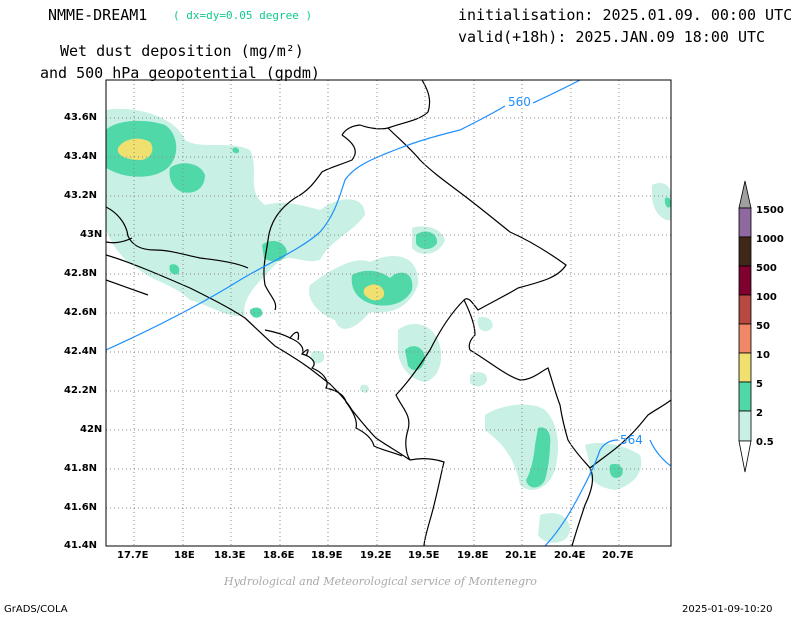  I want to click on legend-label: 1500, so click(770, 210).